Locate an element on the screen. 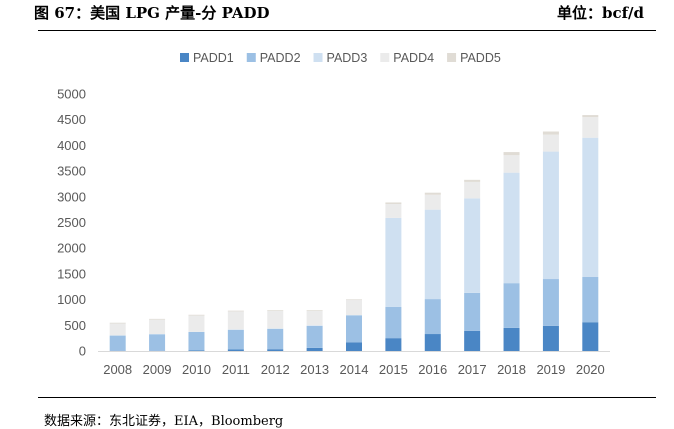 This screenshot has height=429, width=674. bottom-divider is located at coordinates (347, 397).